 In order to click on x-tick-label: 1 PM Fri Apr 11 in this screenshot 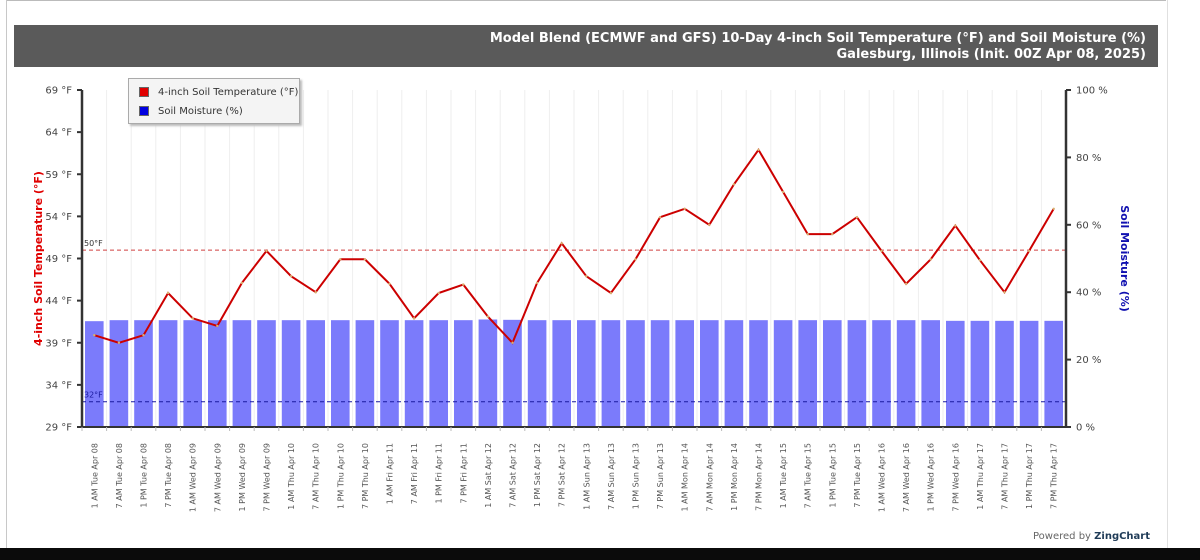, I will do `click(439, 473)`.